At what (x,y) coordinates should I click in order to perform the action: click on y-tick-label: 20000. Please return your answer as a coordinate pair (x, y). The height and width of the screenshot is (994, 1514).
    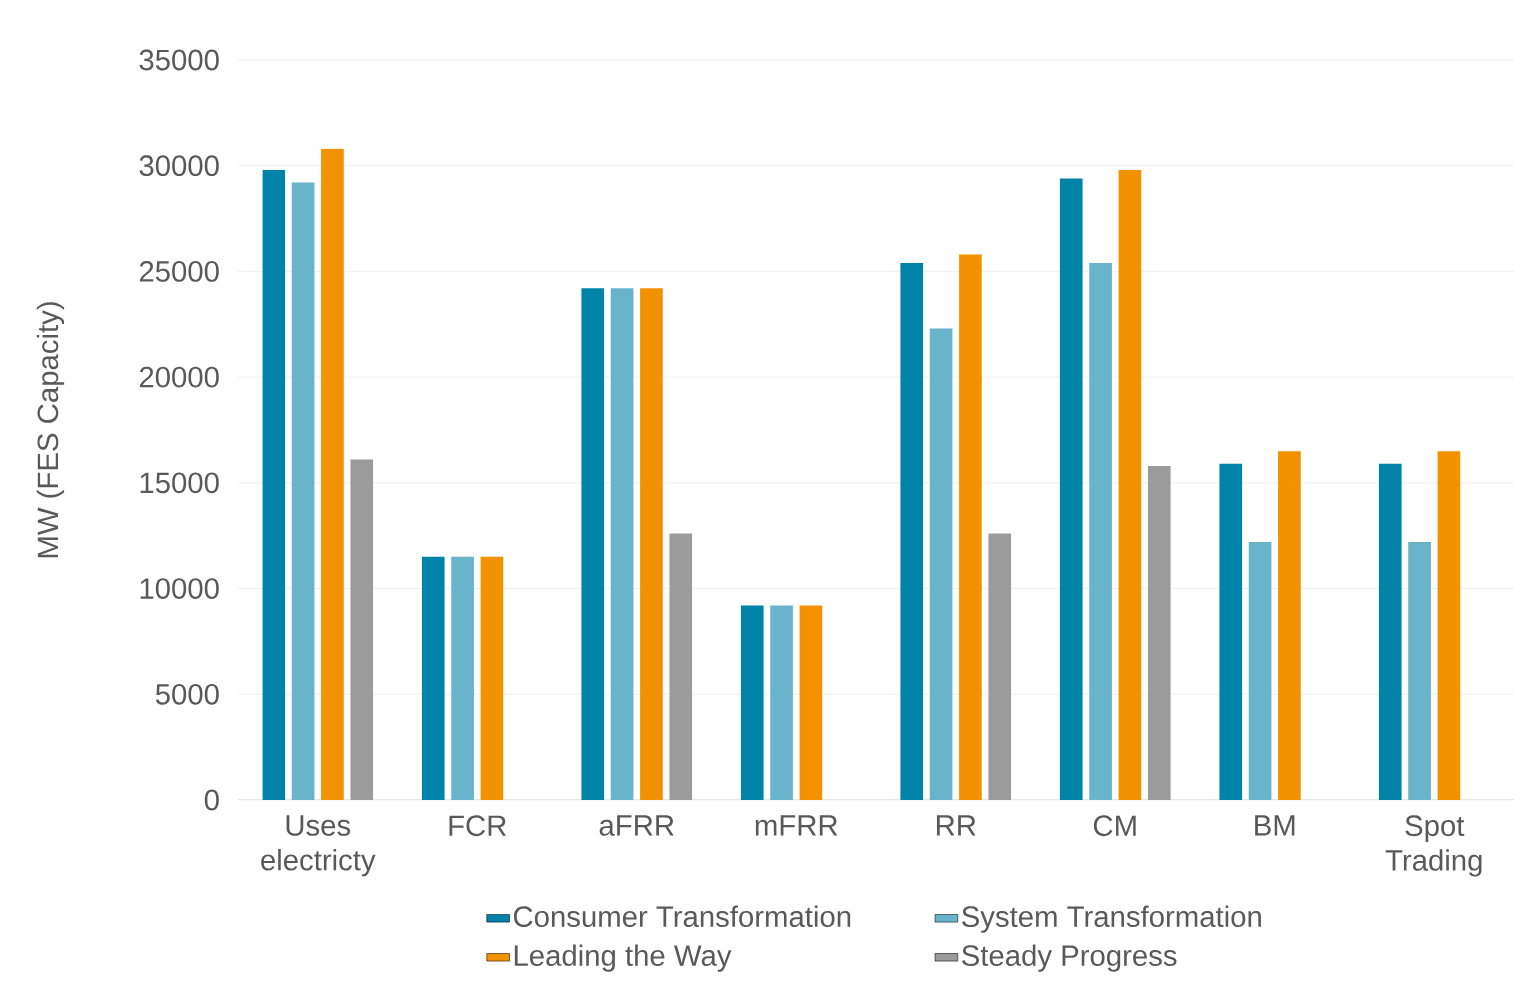
    Looking at the image, I should click on (179, 377).